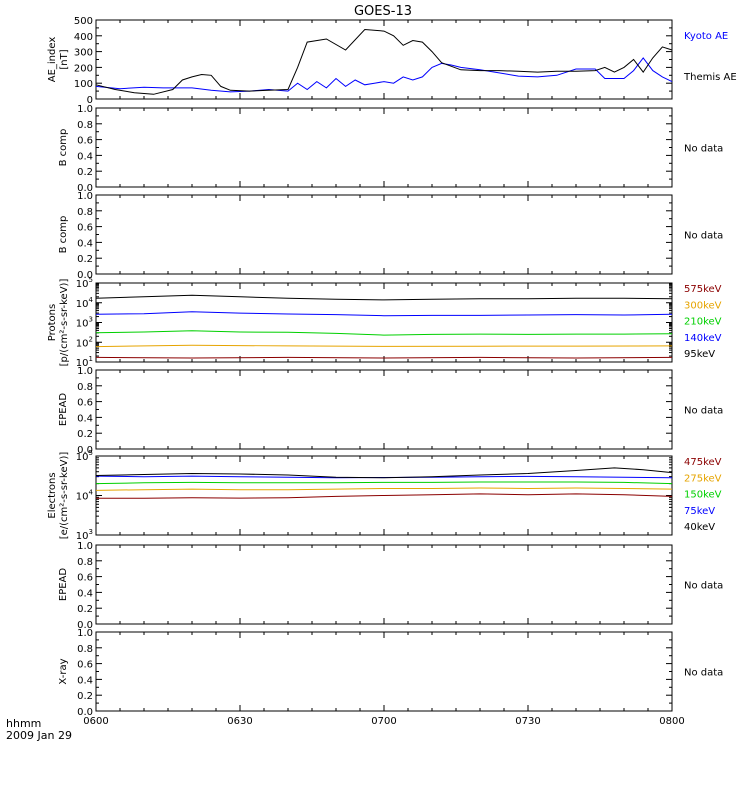  I want to click on panel-7: EPEAD 0.0 0.2 0.4 0.6 0.8 1.0 No data, so click(390, 586).